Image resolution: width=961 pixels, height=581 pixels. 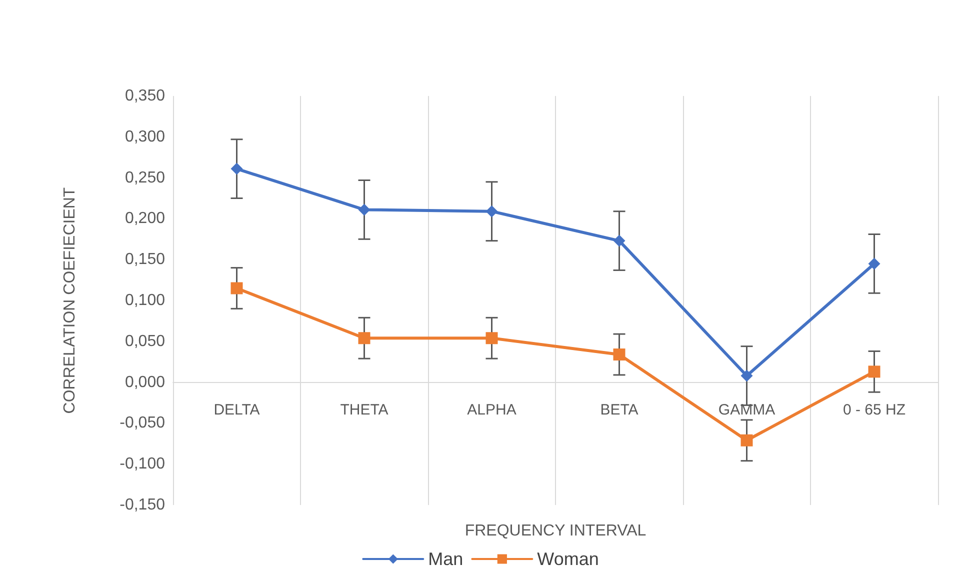 I want to click on y-tick-label: 0,100, so click(x=145, y=300).